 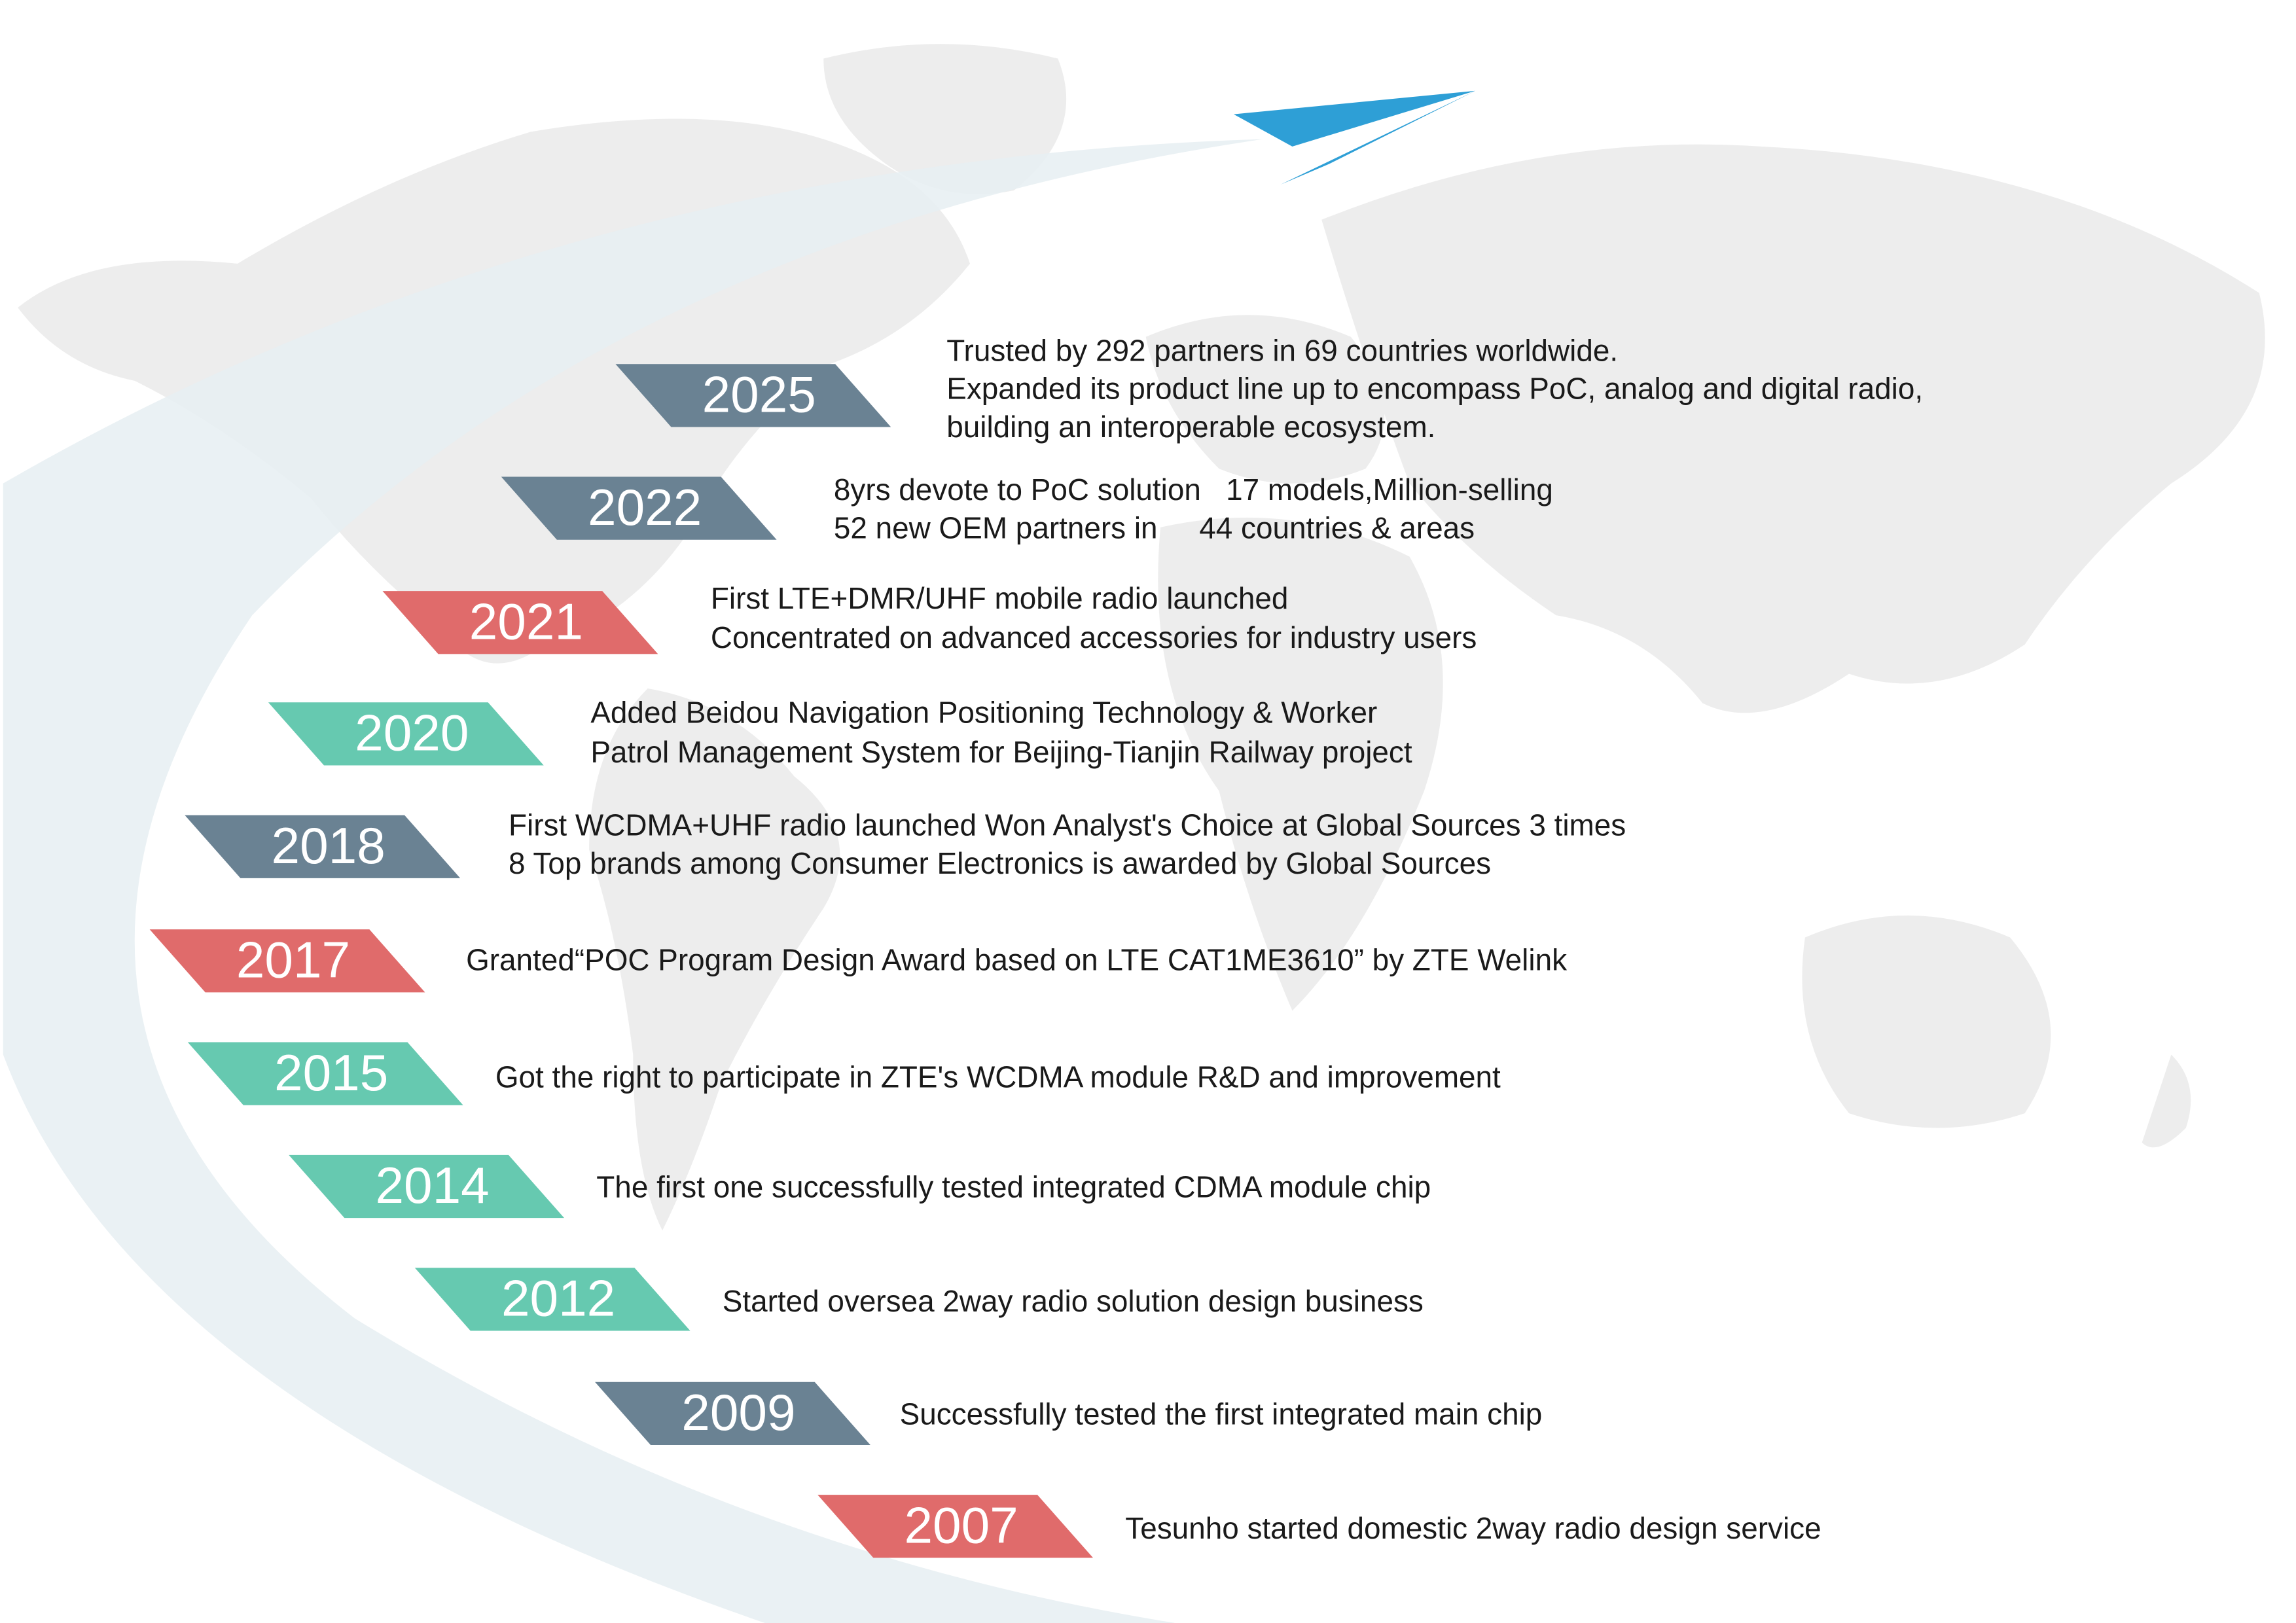 What do you see at coordinates (1190, 427) in the screenshot?
I see `event-text: building an interoperable ecosystem.` at bounding box center [1190, 427].